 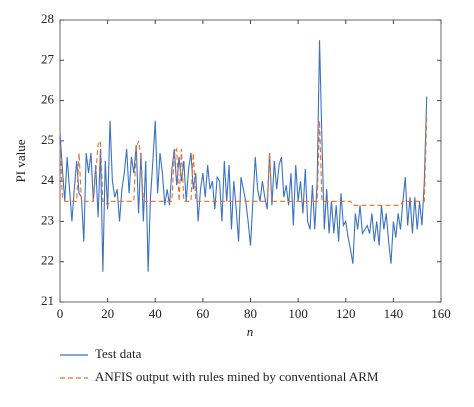 I want to click on x-tick-label: 0, so click(x=60, y=313).